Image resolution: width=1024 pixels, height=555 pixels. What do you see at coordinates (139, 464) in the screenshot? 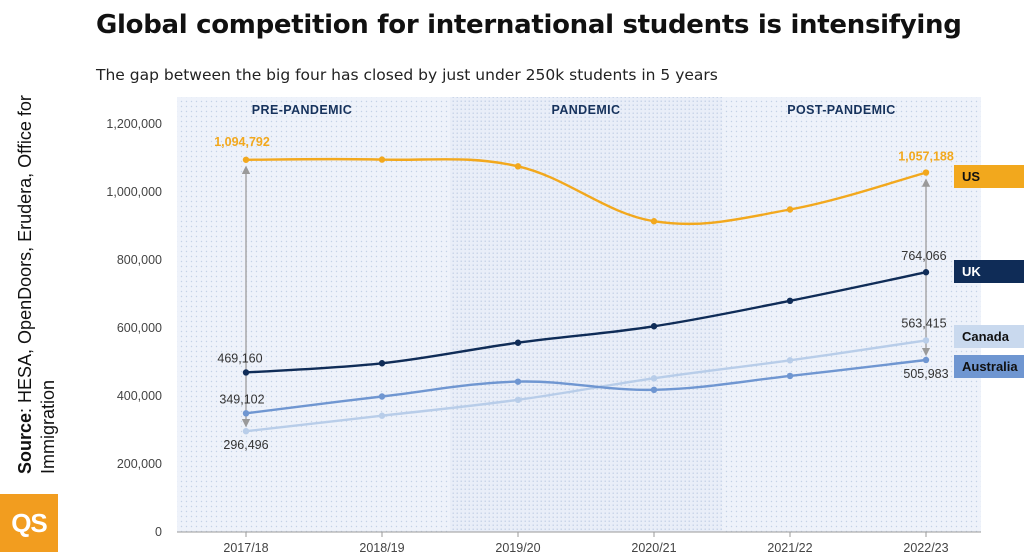
I see `y-tick-label: 200,000` at bounding box center [139, 464].